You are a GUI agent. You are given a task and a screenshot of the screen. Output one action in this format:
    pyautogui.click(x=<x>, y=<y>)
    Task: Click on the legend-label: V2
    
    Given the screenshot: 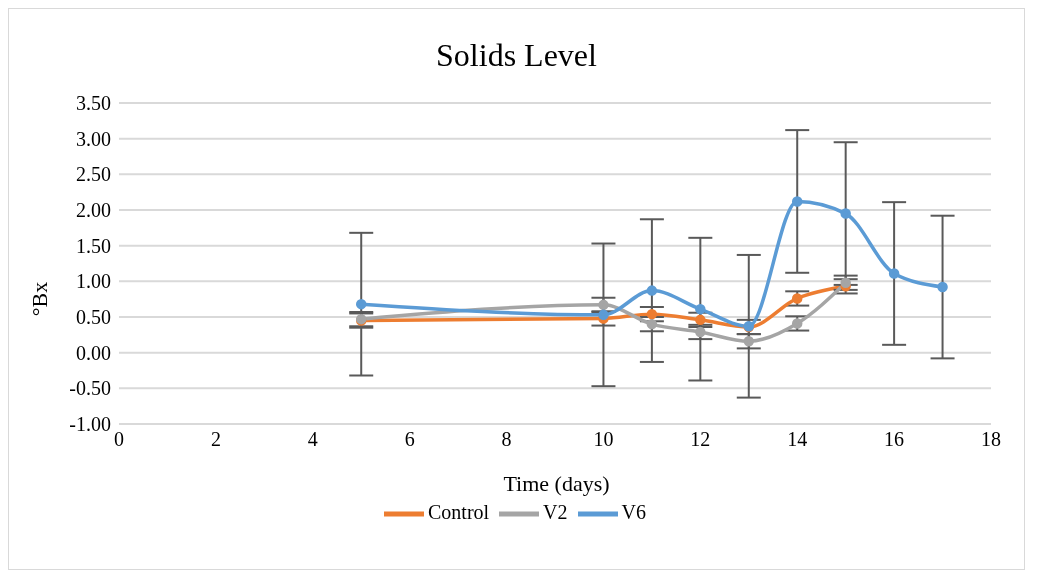 What is the action you would take?
    pyautogui.click(x=555, y=511)
    